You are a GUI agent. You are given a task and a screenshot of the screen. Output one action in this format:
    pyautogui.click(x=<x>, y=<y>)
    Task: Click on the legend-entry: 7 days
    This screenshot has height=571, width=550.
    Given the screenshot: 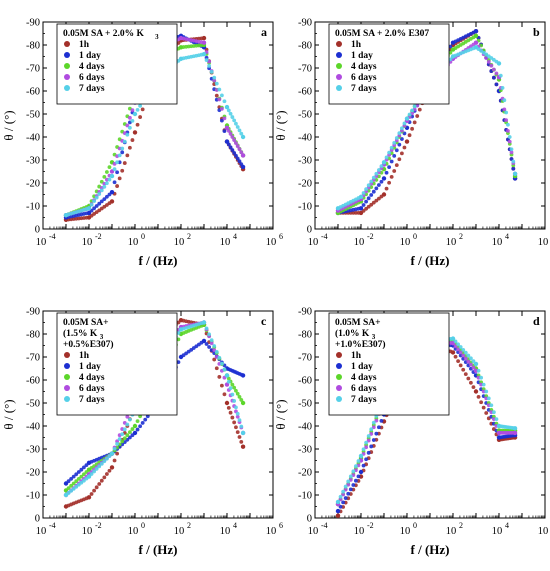 What is the action you would take?
    pyautogui.click(x=364, y=400)
    